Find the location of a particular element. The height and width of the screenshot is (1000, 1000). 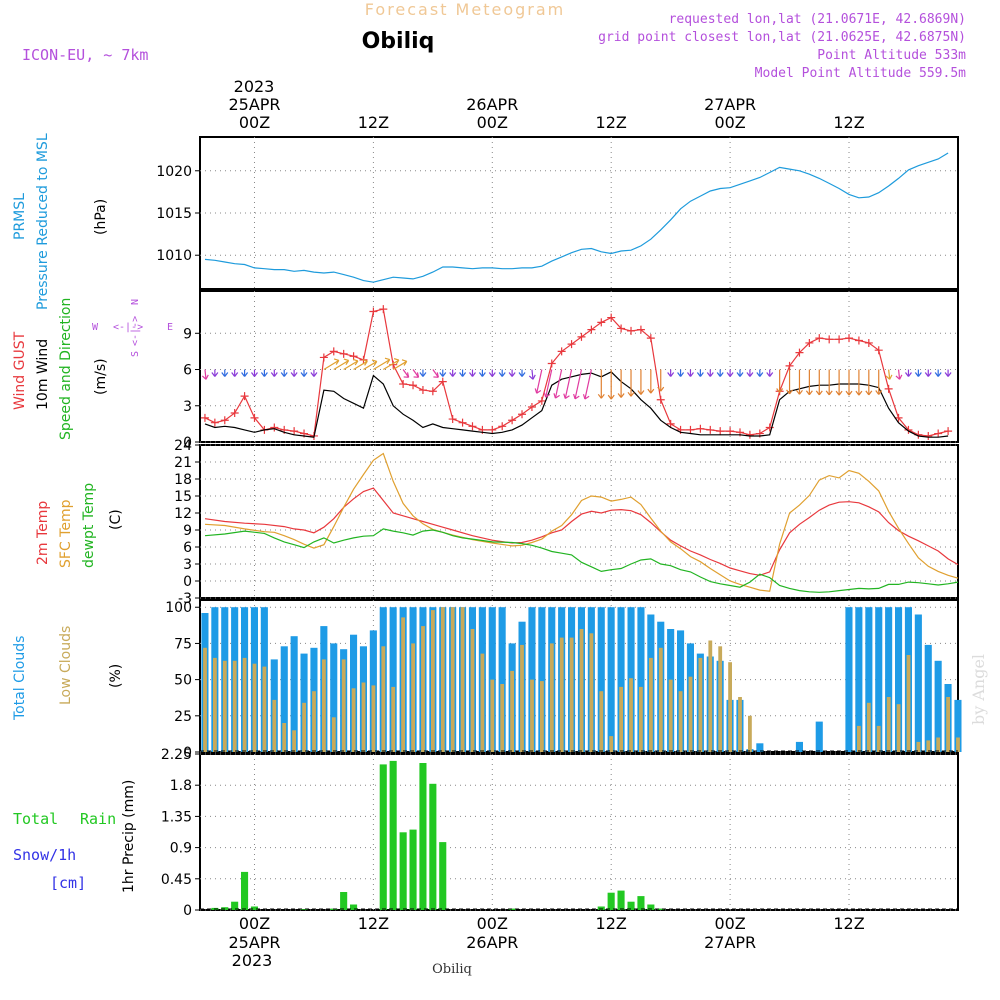

y-tick-label: 0 is located at coordinates (187, 443).